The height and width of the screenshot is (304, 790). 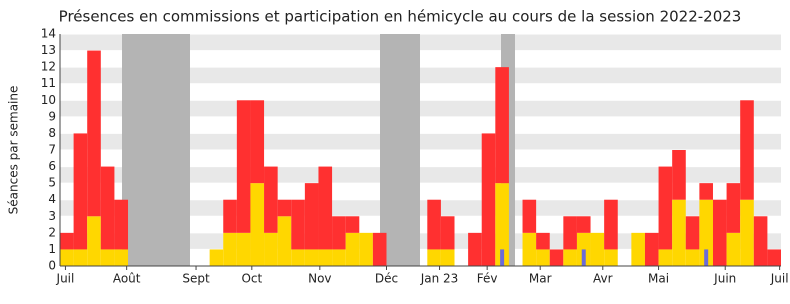 What do you see at coordinates (196, 279) in the screenshot?
I see `x-tick-label: Sept` at bounding box center [196, 279].